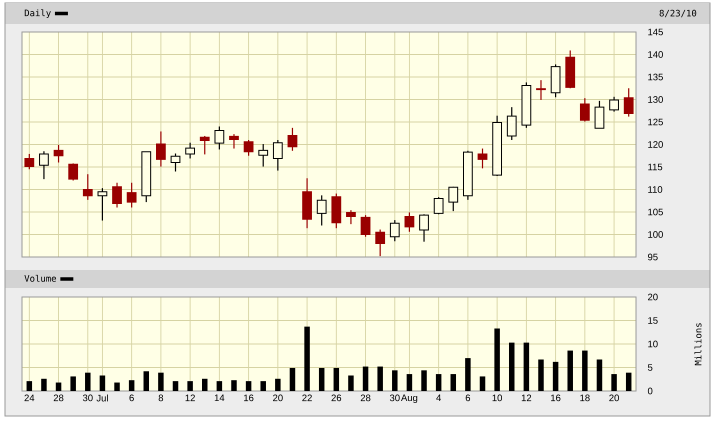 The image size is (715, 421). I want to click on y-tick-label: 110, so click(655, 189).